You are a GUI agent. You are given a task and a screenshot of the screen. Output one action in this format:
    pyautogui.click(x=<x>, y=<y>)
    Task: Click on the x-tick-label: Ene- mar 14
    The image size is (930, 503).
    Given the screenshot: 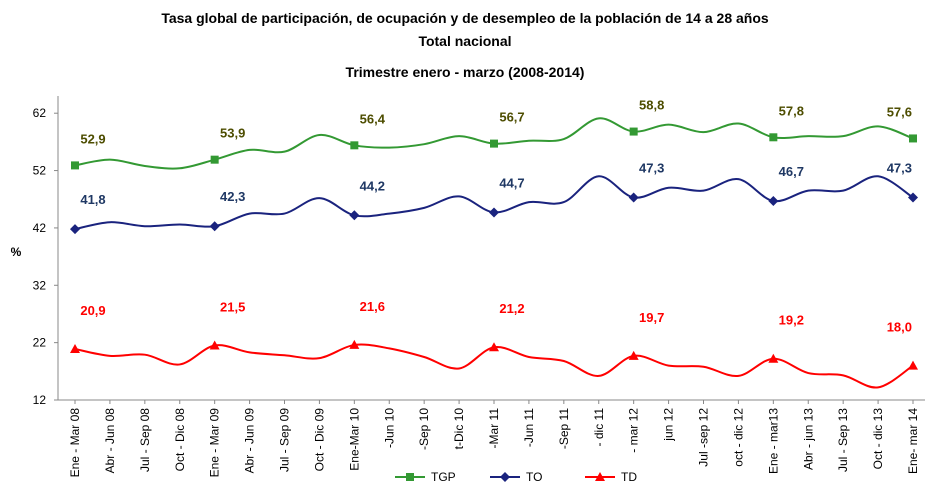 What is the action you would take?
    pyautogui.click(x=913, y=441)
    